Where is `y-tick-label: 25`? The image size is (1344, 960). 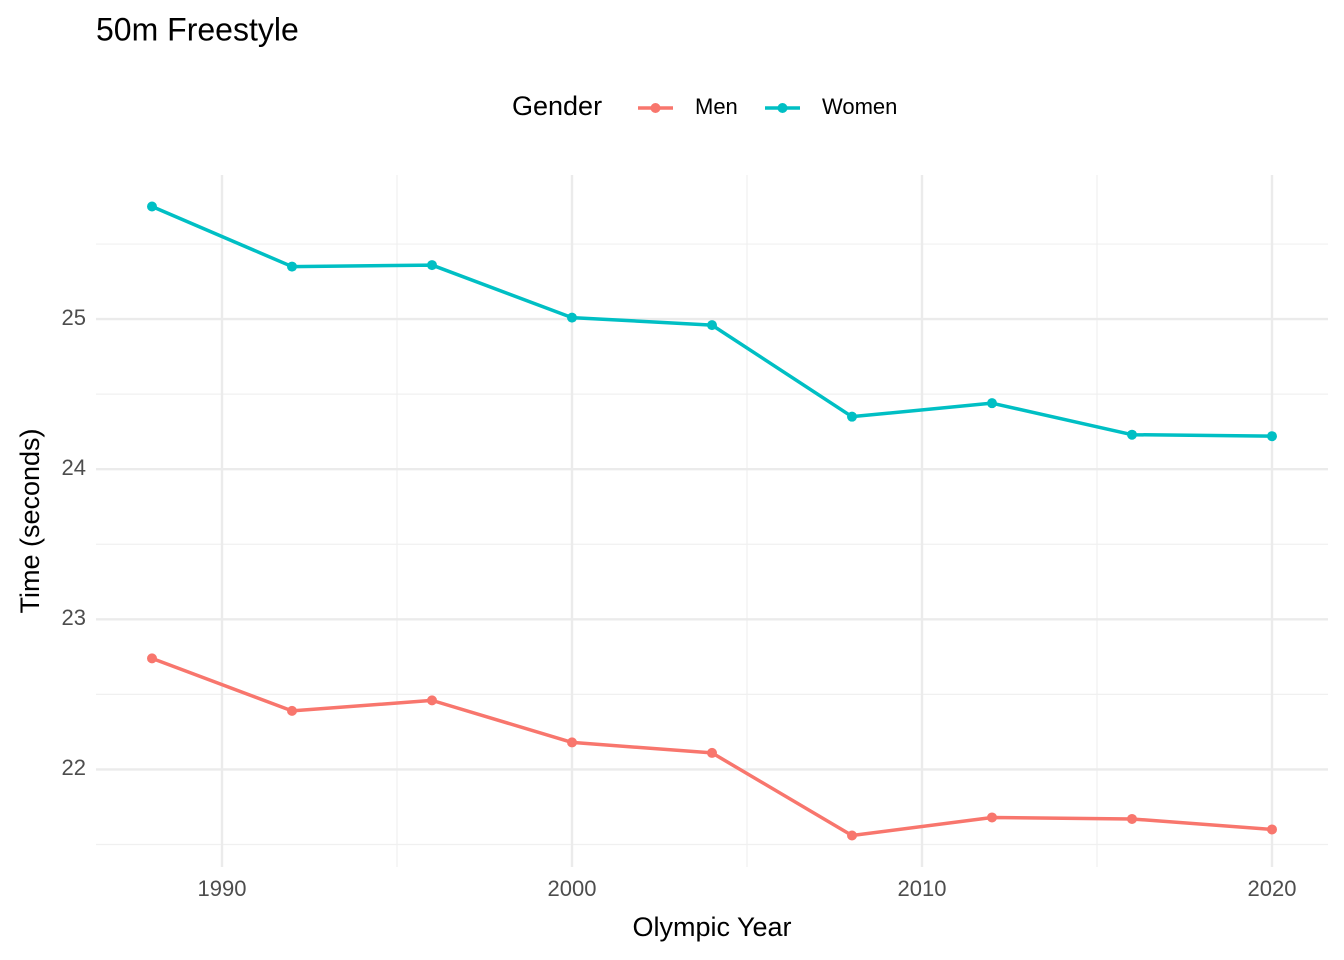 y-tick-label: 25 is located at coordinates (74, 317).